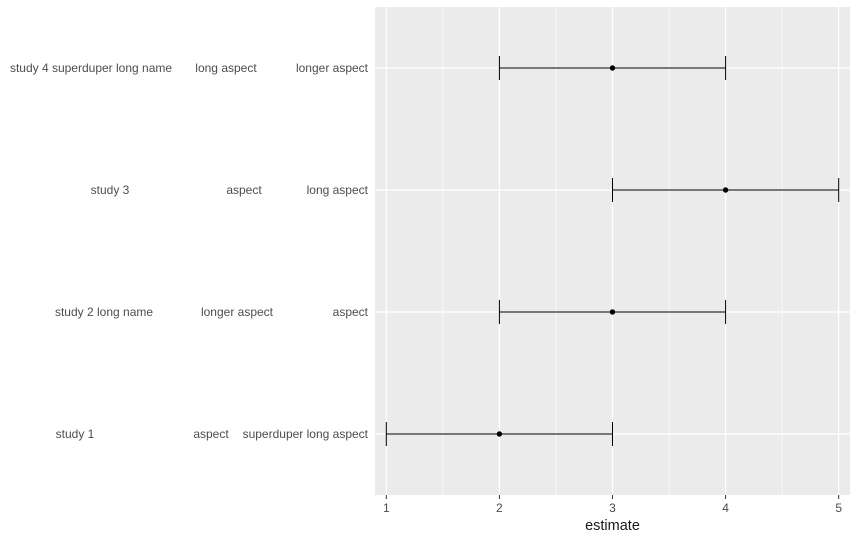  I want to click on study-label: study 2 long name, so click(104, 312).